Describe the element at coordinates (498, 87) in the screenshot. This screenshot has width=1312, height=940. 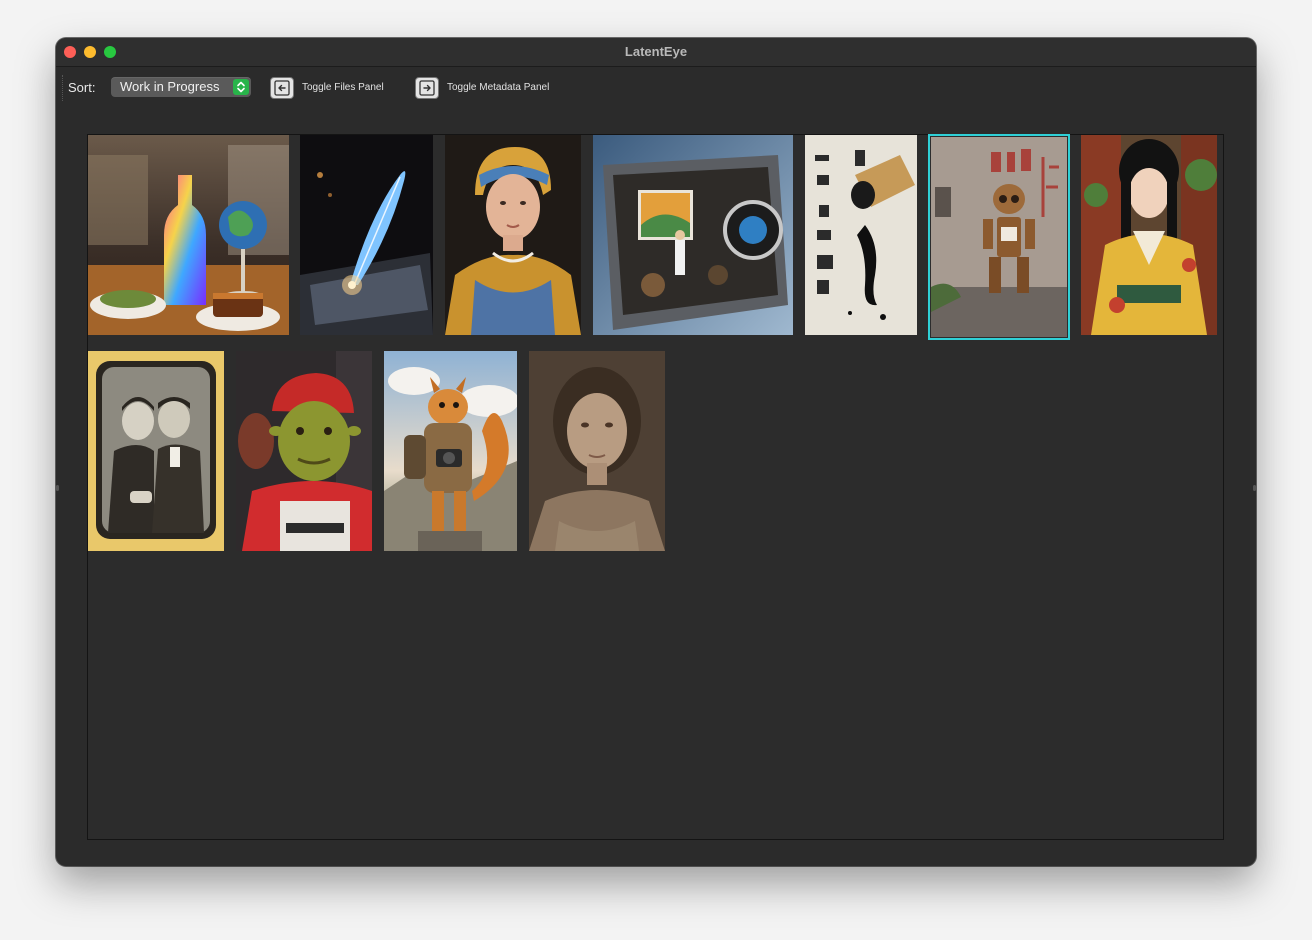
I see `toggle-metadata-panel-label: Toggle Metadata Panel` at that location.